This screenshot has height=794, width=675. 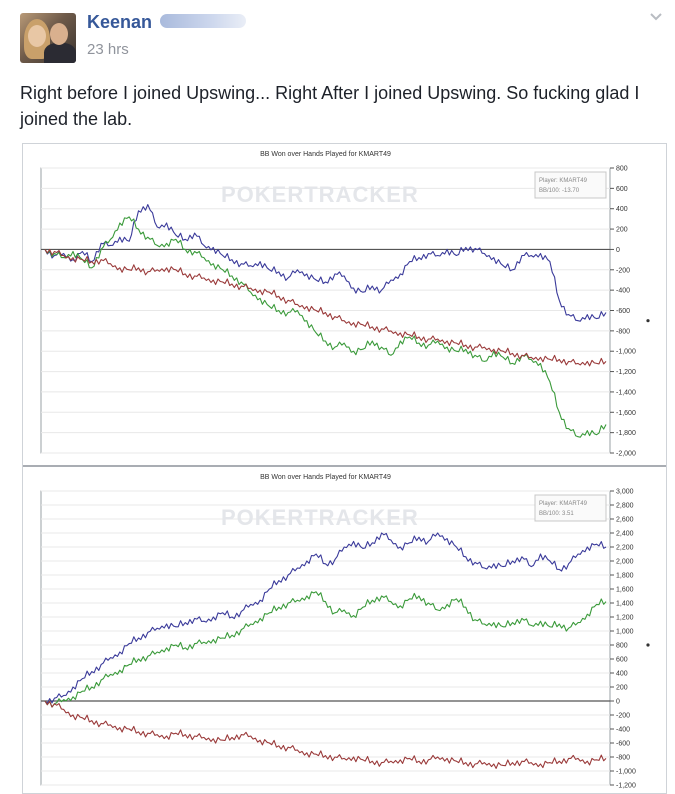 What do you see at coordinates (625, 604) in the screenshot?
I see `y-tick-label: 1,400` at bounding box center [625, 604].